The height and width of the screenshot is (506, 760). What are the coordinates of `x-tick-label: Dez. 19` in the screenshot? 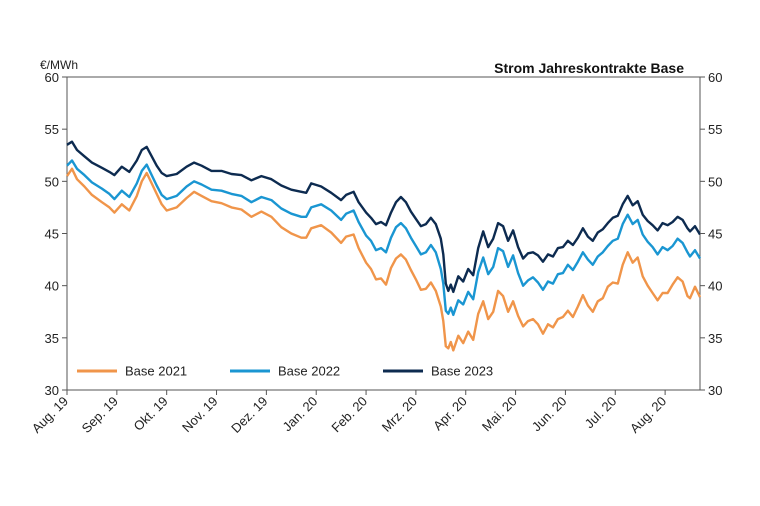 It's located at (249, 415).